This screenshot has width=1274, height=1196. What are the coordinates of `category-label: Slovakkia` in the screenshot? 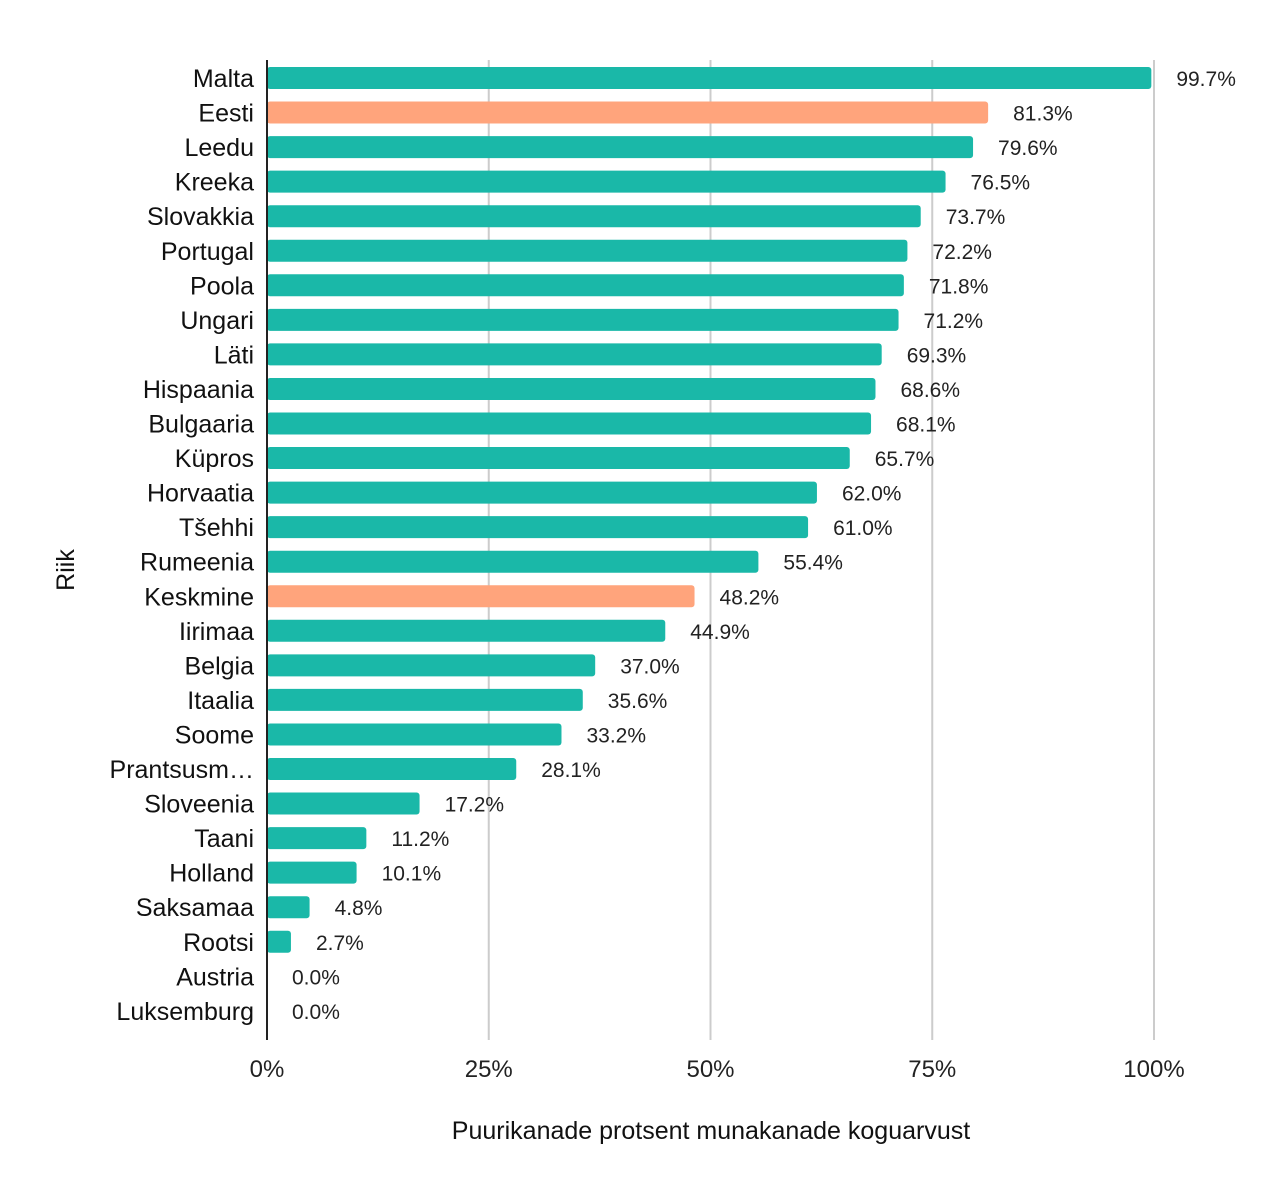 It's located at (200, 217).